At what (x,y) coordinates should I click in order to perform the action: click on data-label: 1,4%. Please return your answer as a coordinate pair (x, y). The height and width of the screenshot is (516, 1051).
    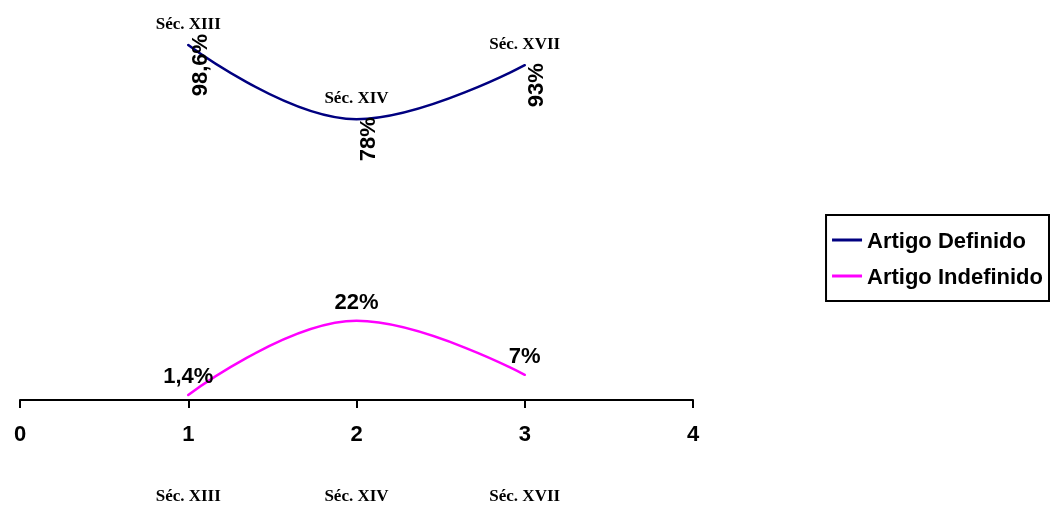
    Looking at the image, I should click on (188, 376).